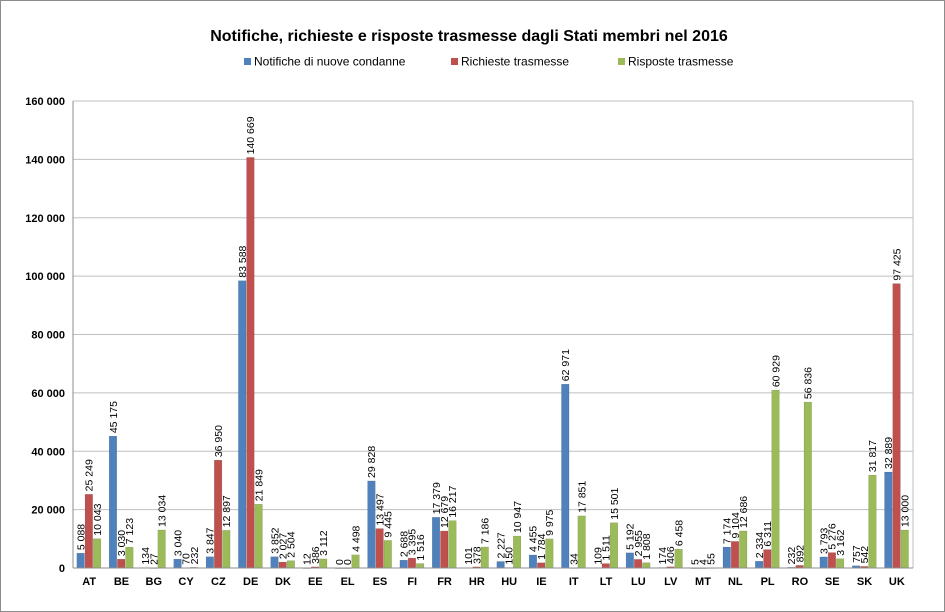  Describe the element at coordinates (541, 582) in the screenshot. I see `x-tick-label-ie: IE` at that location.